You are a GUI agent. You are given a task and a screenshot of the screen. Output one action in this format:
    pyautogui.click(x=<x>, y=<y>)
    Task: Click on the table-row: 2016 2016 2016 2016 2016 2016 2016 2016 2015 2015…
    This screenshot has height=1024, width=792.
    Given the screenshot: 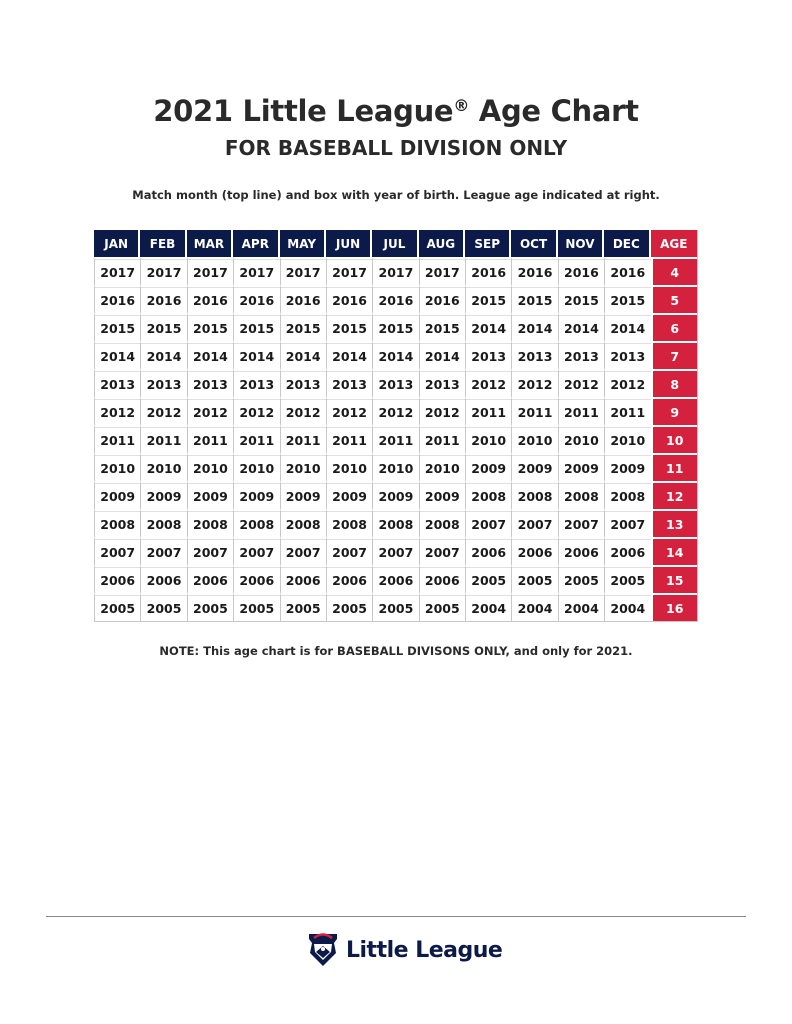 What is the action you would take?
    pyautogui.click(x=395, y=299)
    